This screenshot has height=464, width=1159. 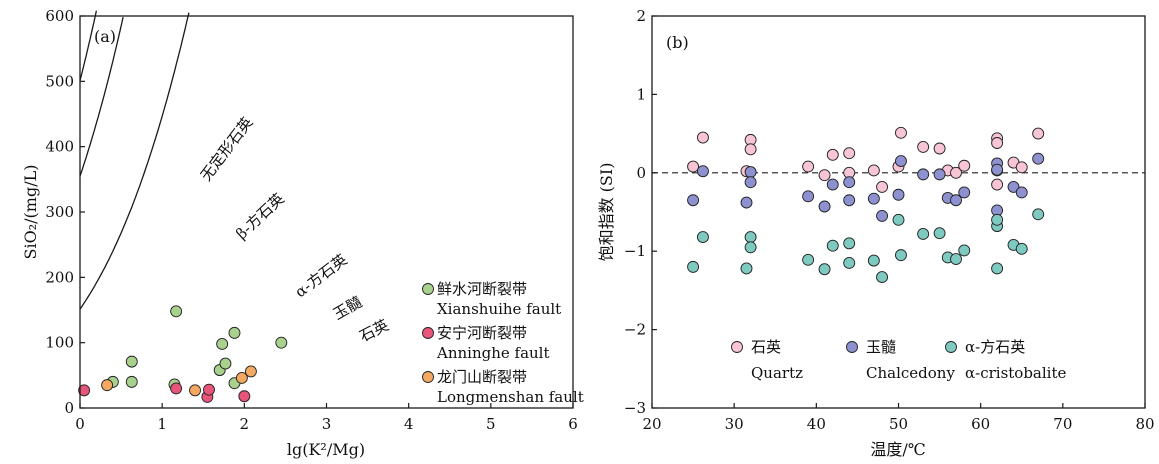 I want to click on curve-label-beta-cristobalite: β-方石英, so click(x=259, y=216).